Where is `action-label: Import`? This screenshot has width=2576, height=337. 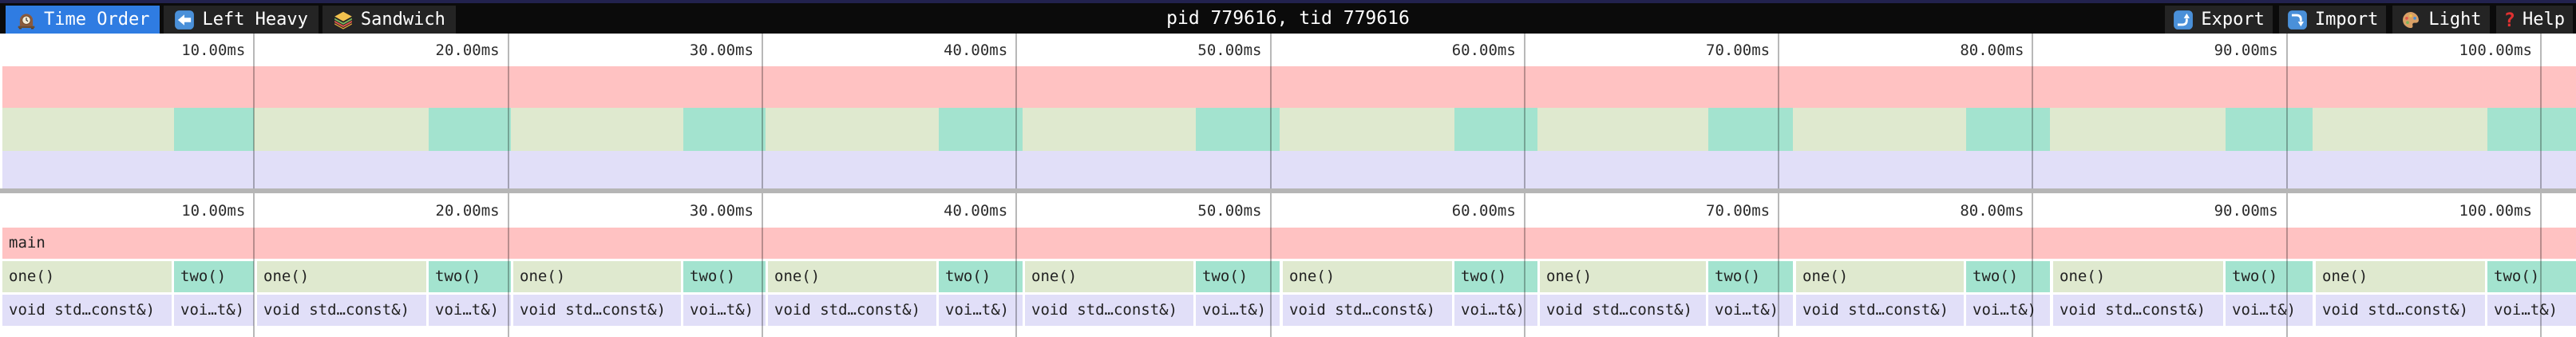
action-label: Import is located at coordinates (2347, 20).